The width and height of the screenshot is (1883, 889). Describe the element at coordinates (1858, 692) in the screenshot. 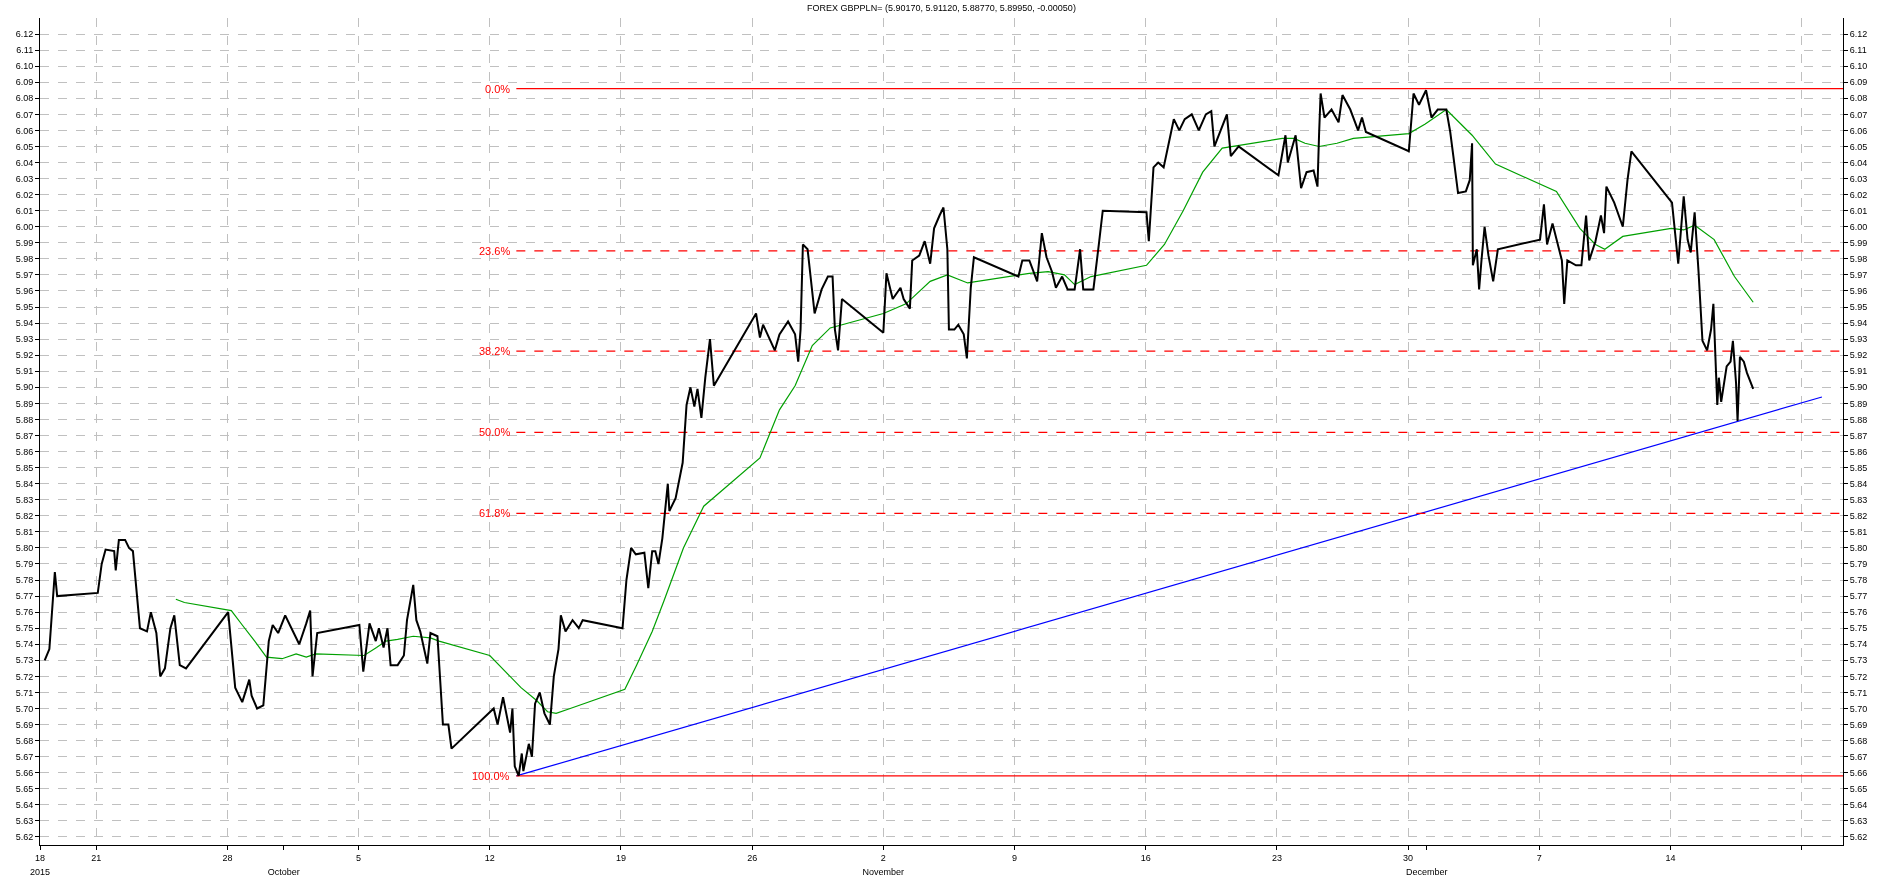

I see `y2-tick-label: 5.71` at that location.